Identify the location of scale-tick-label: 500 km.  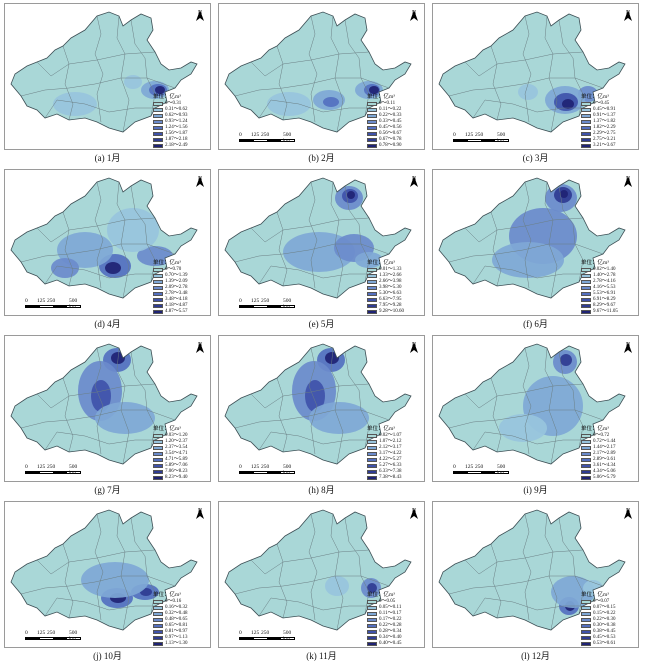
(501, 138).